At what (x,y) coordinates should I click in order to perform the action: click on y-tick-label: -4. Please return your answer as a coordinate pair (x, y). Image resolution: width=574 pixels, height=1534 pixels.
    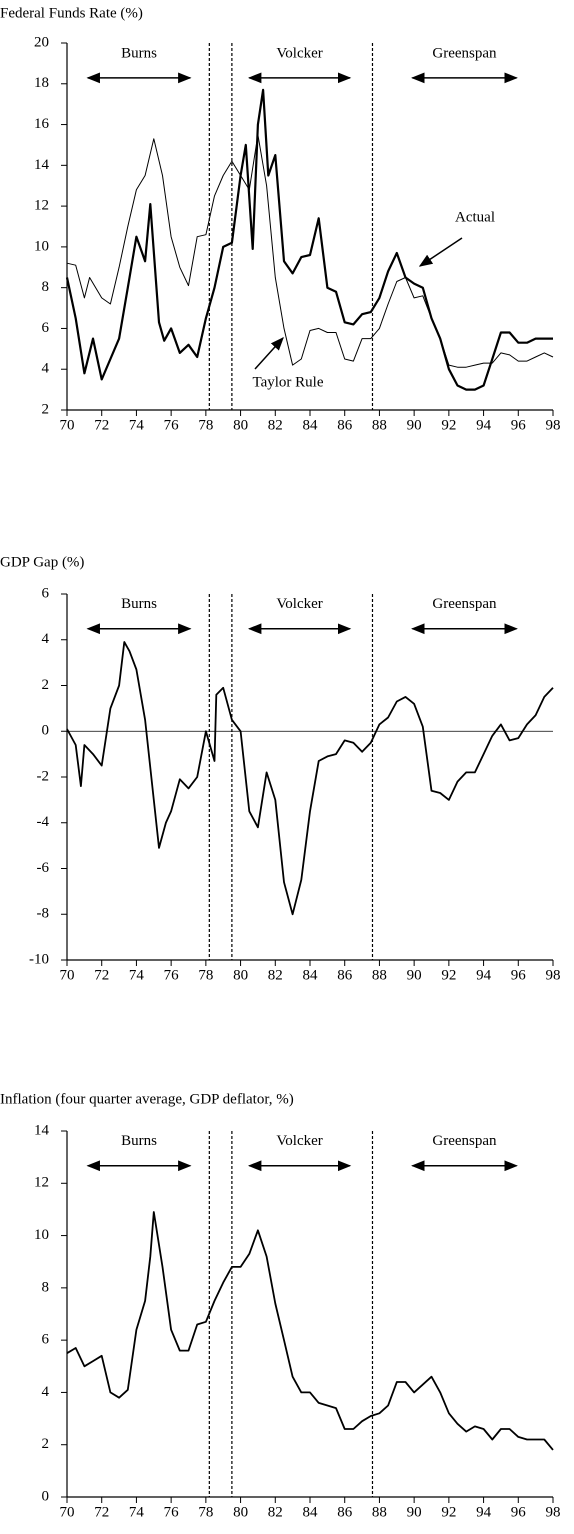
    Looking at the image, I should click on (43, 822).